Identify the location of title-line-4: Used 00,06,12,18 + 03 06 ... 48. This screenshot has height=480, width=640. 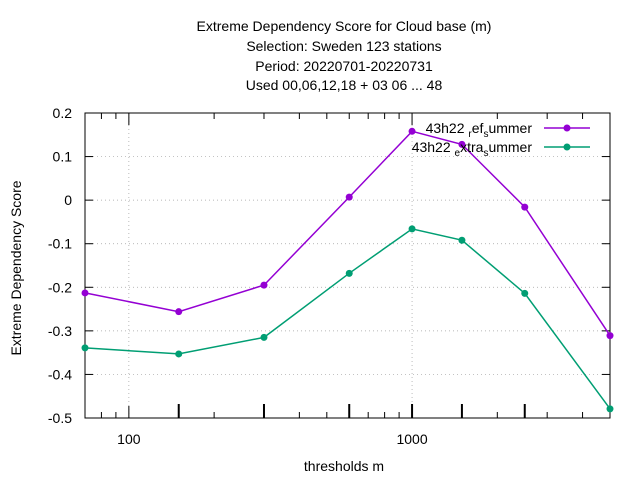
(344, 85).